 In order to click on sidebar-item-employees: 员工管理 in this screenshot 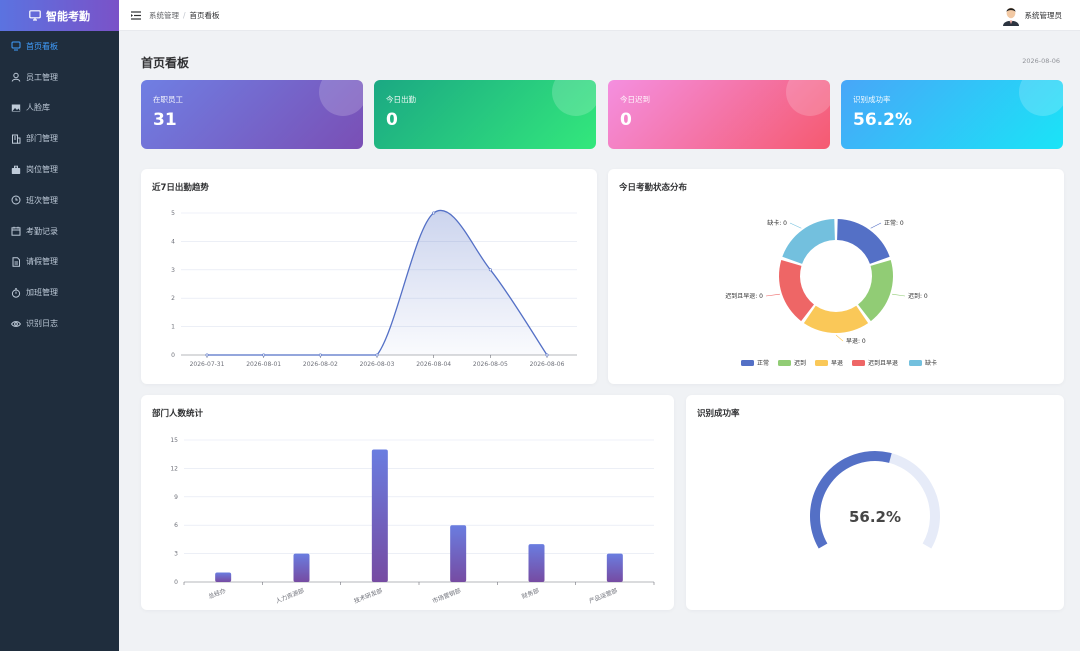, I will do `click(59, 77)`.